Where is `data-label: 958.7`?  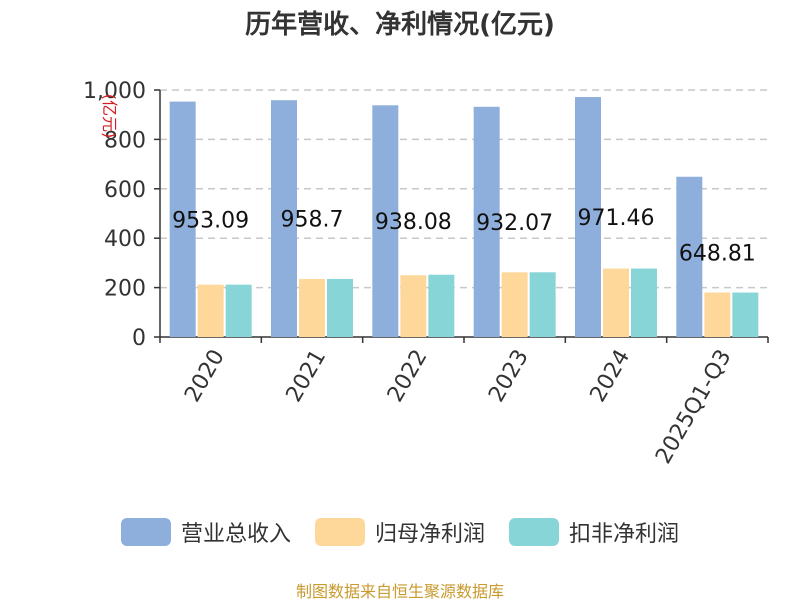 data-label: 958.7 is located at coordinates (312, 220).